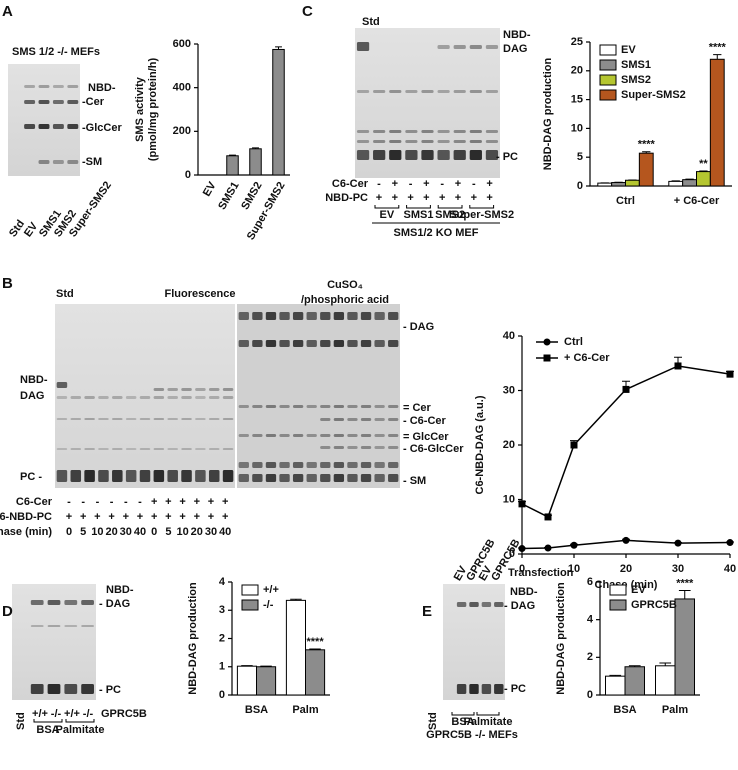  What do you see at coordinates (590, 582) in the screenshot?
I see `y-tick-label: 6` at bounding box center [590, 582].